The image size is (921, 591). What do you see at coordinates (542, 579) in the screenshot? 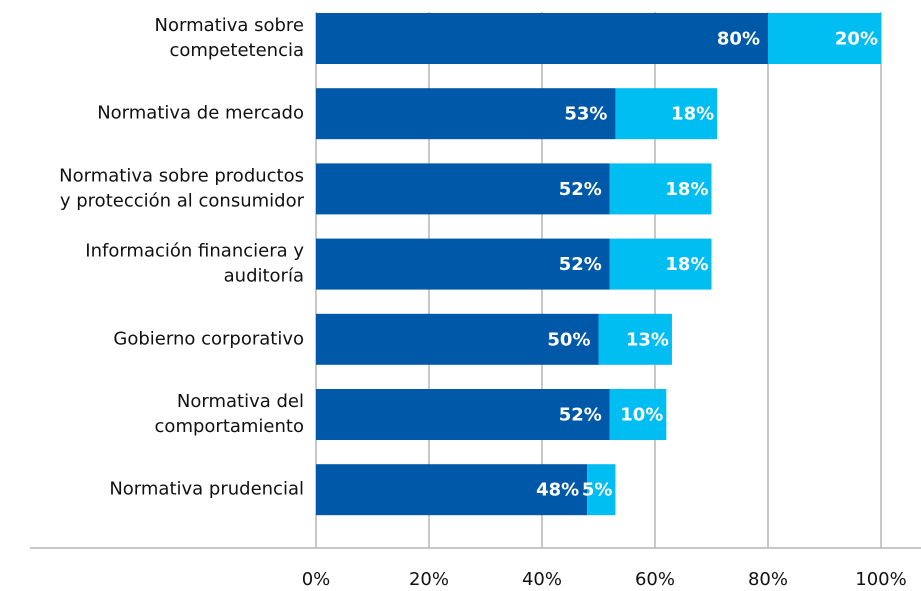
I see `x-tick-label: 40%` at bounding box center [542, 579].